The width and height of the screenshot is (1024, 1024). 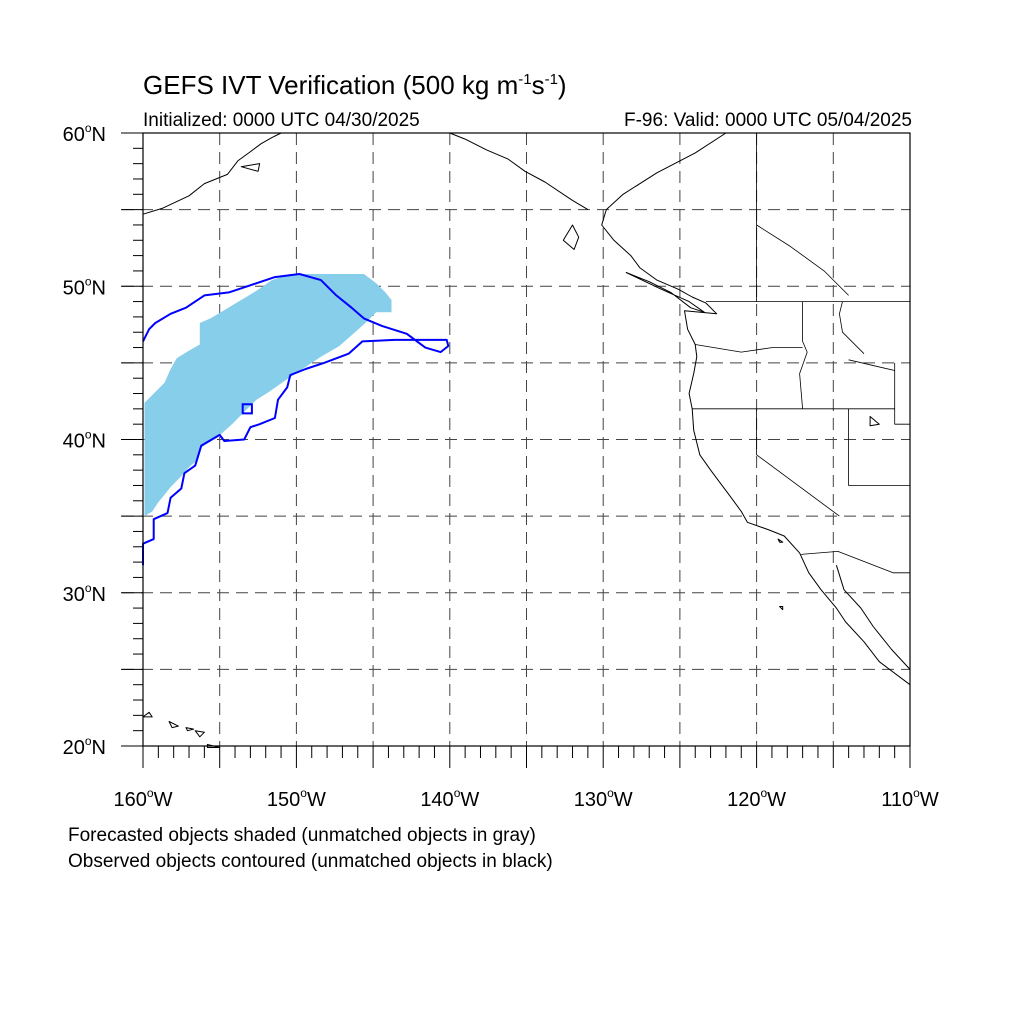 What do you see at coordinates (355, 85) in the screenshot?
I see `map-title: GEFS IVT Verification (500 kg m-1s-1)` at bounding box center [355, 85].